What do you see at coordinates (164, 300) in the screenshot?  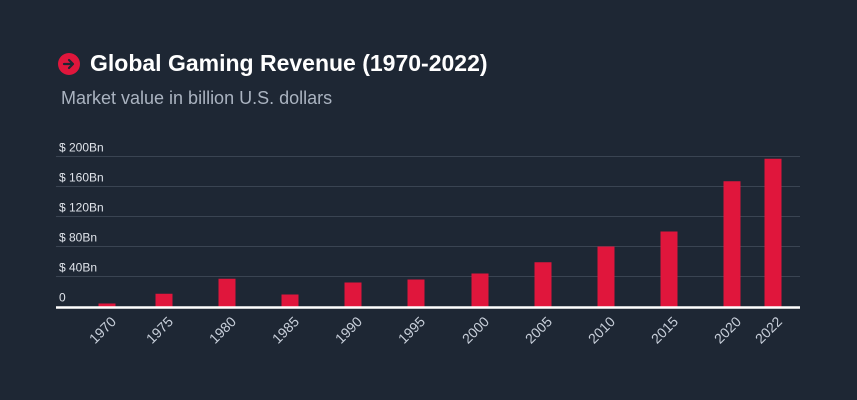 I see `bar-1975` at bounding box center [164, 300].